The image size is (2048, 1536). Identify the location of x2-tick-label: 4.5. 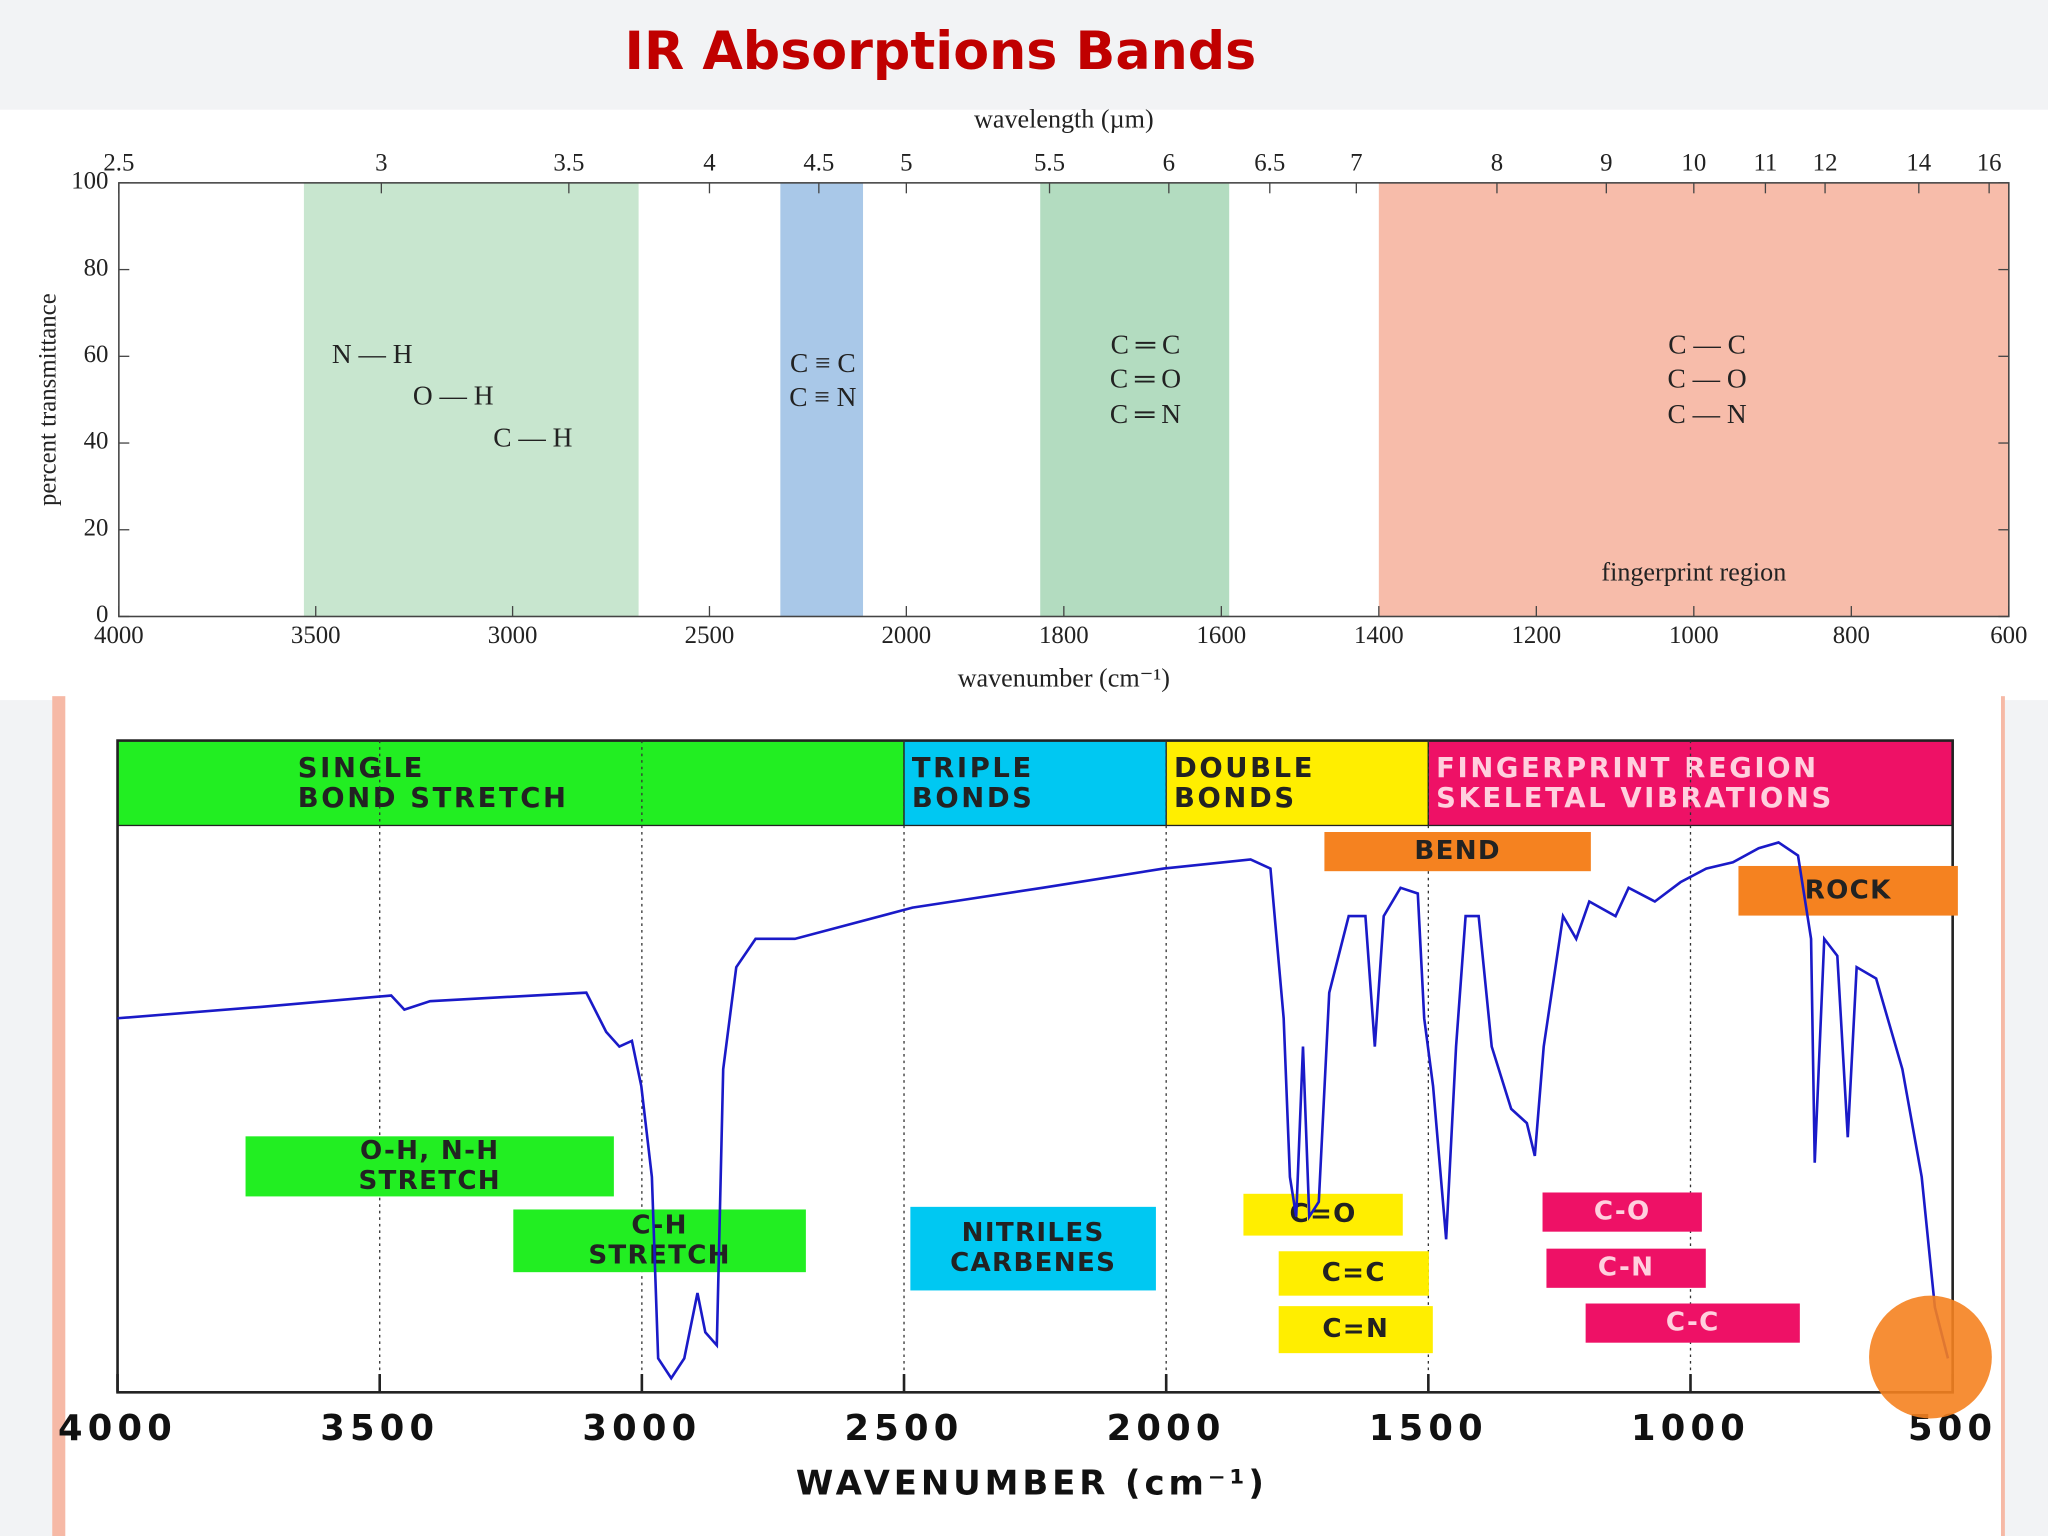
(818, 162).